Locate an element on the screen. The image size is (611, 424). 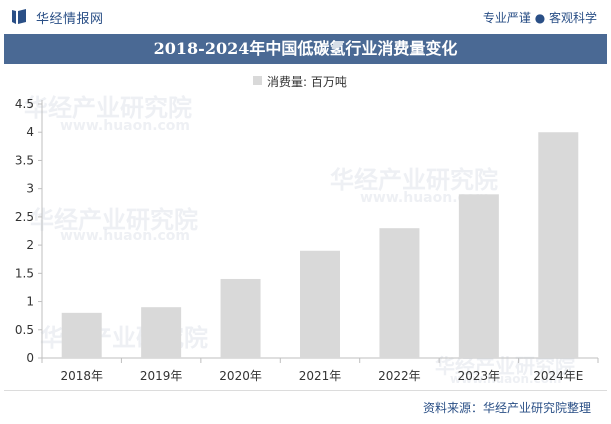
legend-swatch is located at coordinates (257, 80).